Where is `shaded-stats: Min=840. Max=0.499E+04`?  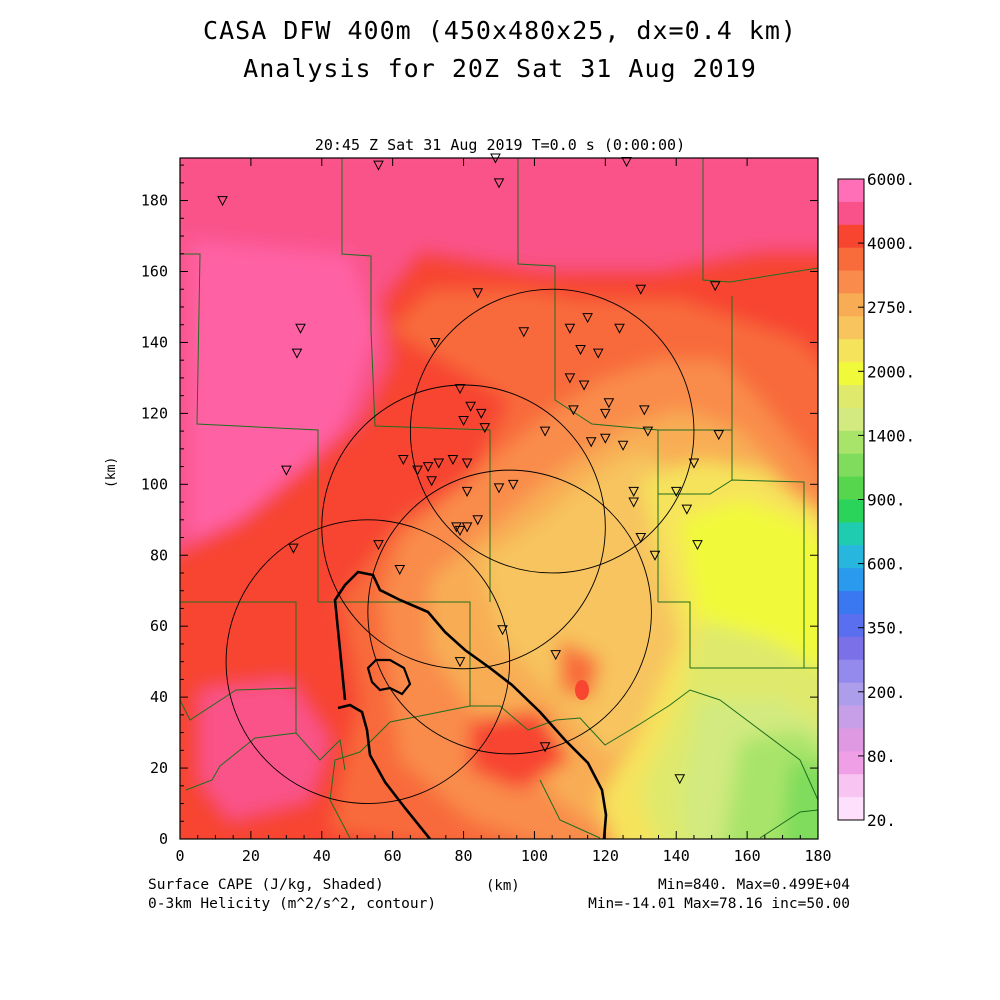
shaded-stats: Min=840. Max=0.499E+04 is located at coordinates (753, 885).